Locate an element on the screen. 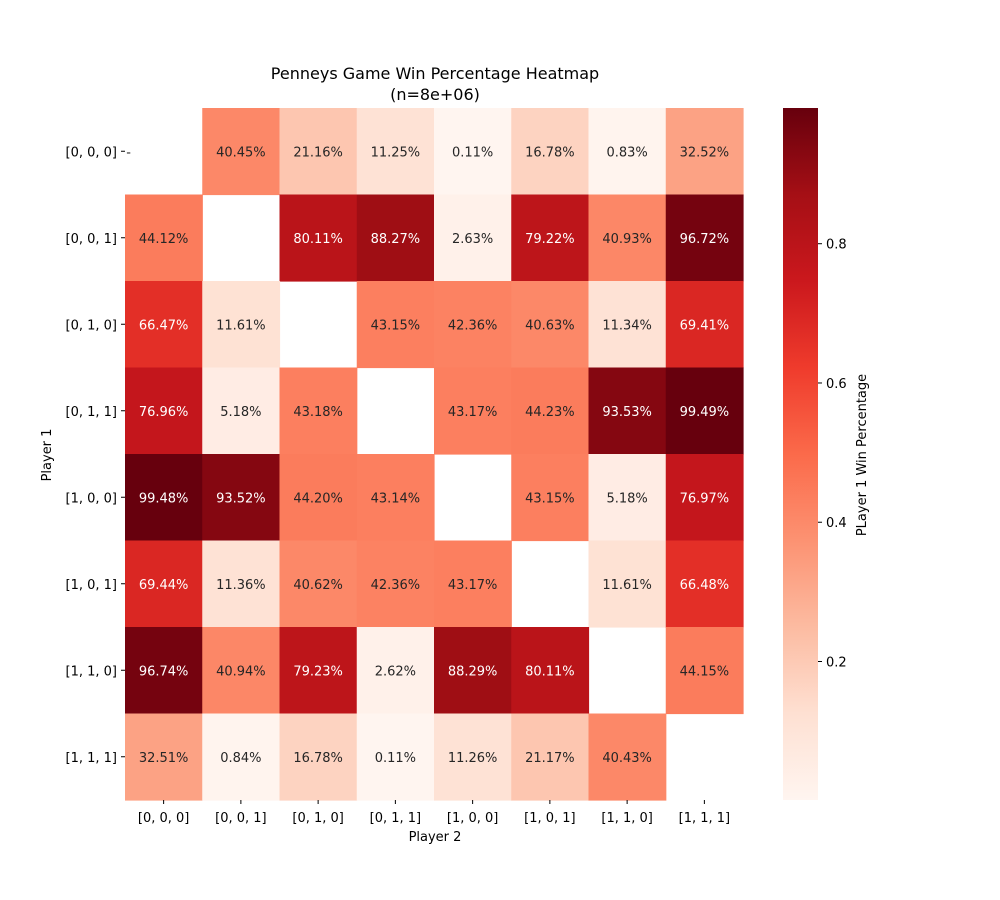 The width and height of the screenshot is (1000, 900). cell-annotation: 11.25% is located at coordinates (396, 152).